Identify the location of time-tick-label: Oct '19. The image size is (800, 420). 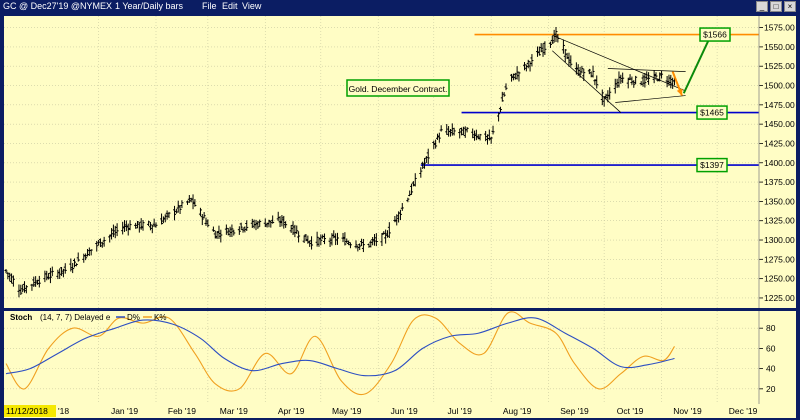
(630, 411).